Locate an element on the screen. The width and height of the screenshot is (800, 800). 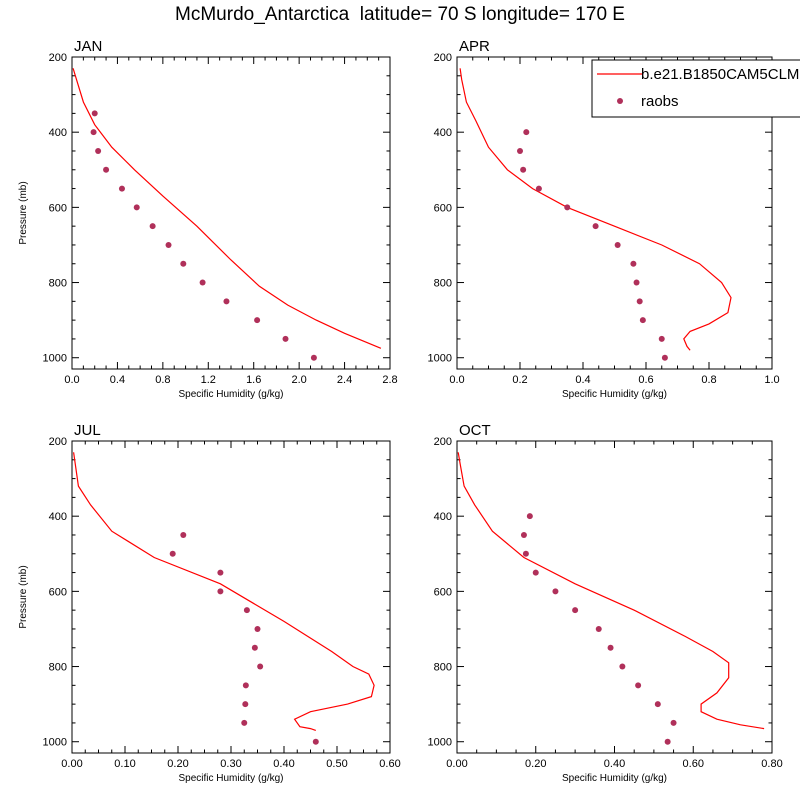
x-tick-label: 2.0 is located at coordinates (298, 380).